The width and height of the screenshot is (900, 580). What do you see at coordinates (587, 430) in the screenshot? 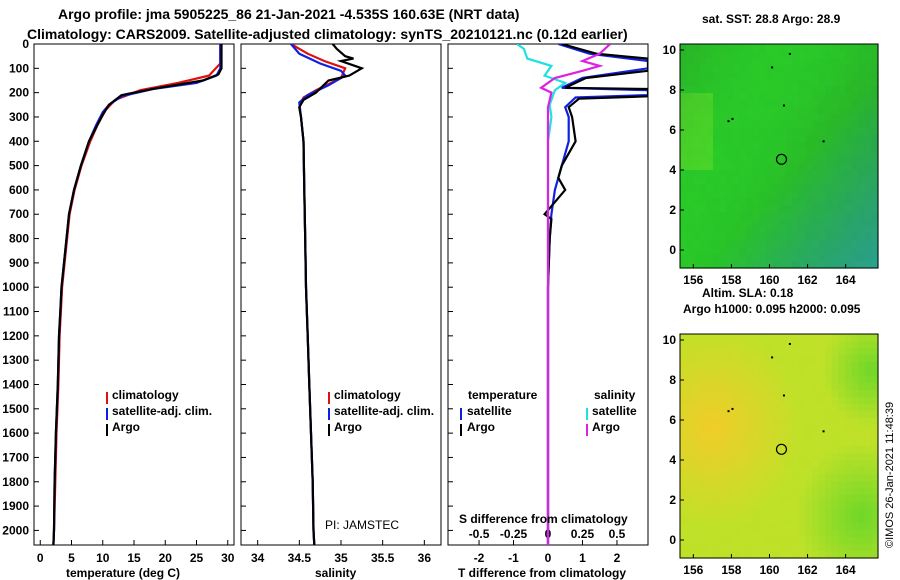
I see `diff-legend-swatch-s-argo` at bounding box center [587, 430].